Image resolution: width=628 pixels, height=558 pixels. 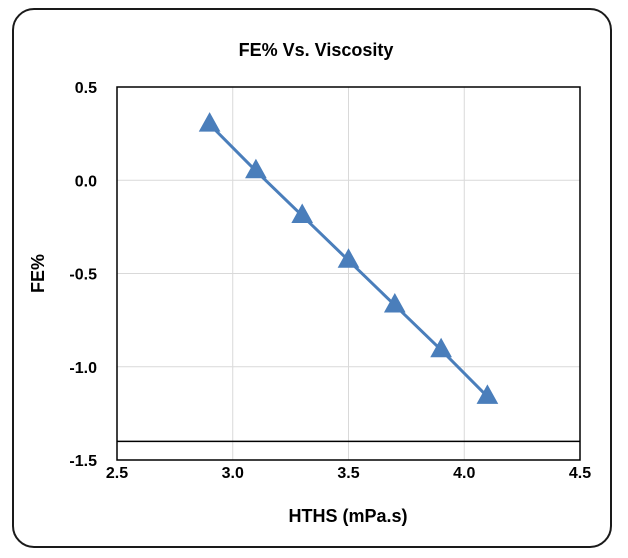 I want to click on y-axis-label: FE%, so click(x=38, y=273).